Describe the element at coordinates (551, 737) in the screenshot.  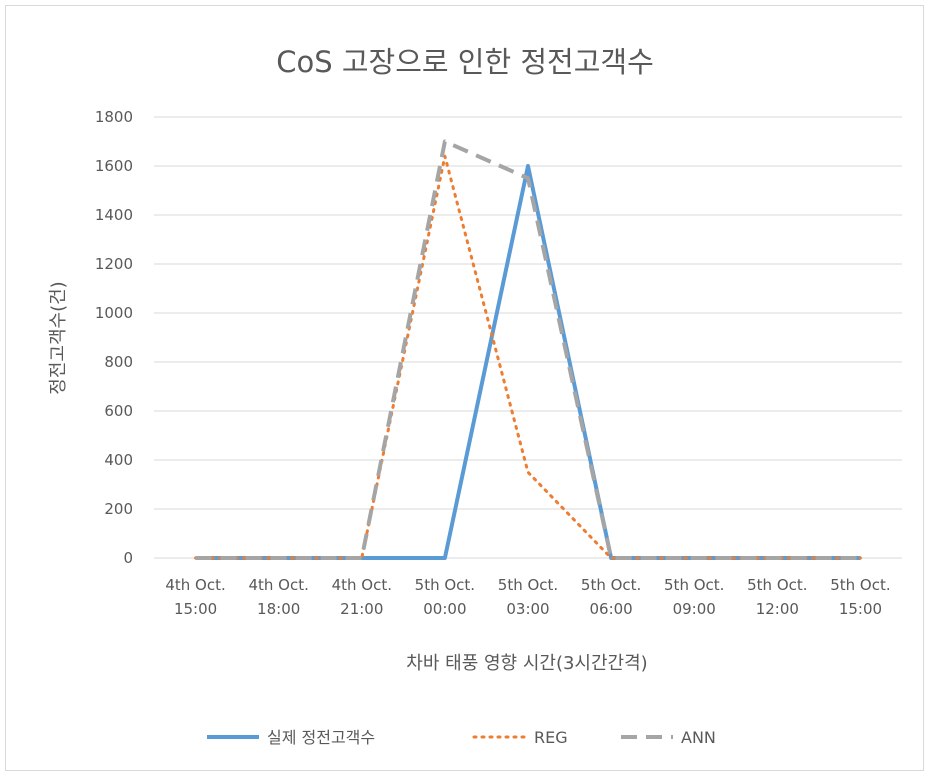
I see `legend-label-2: REG` at that location.